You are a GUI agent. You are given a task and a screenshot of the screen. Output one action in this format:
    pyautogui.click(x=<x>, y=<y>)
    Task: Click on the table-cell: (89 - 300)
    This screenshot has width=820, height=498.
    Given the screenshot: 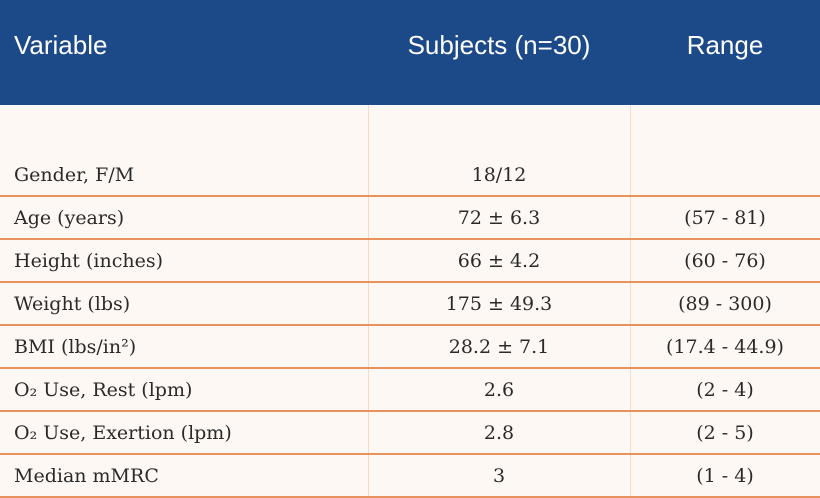 What is the action you would take?
    pyautogui.click(x=725, y=303)
    